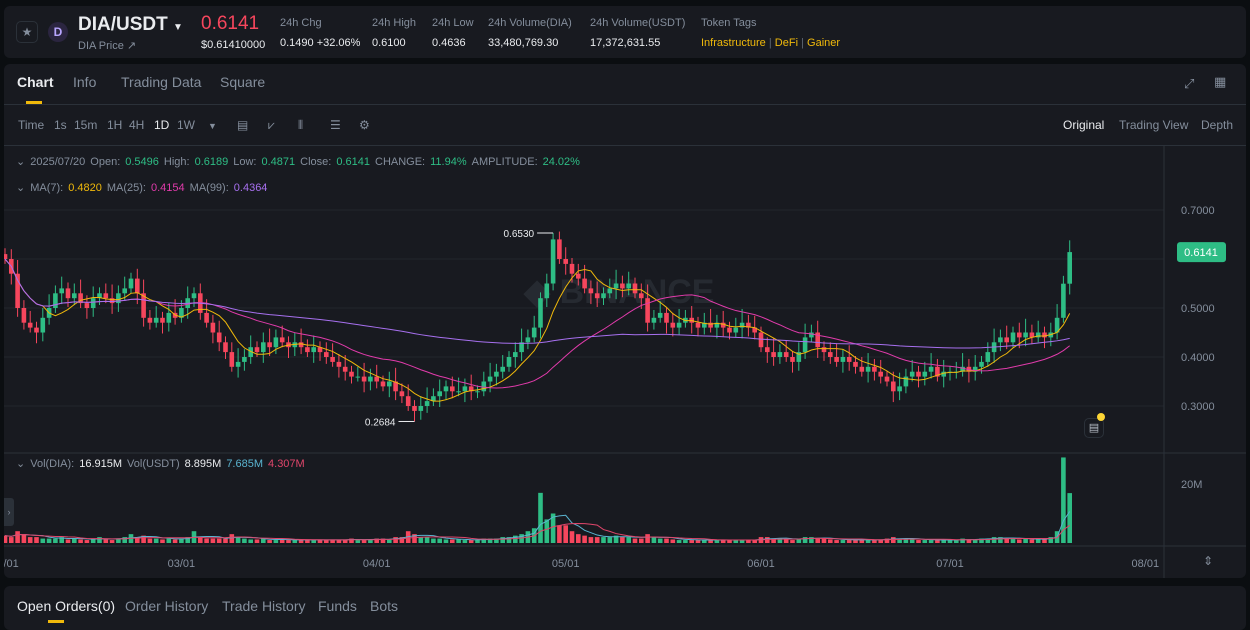  I want to click on tab-order-history: Order History, so click(167, 606).